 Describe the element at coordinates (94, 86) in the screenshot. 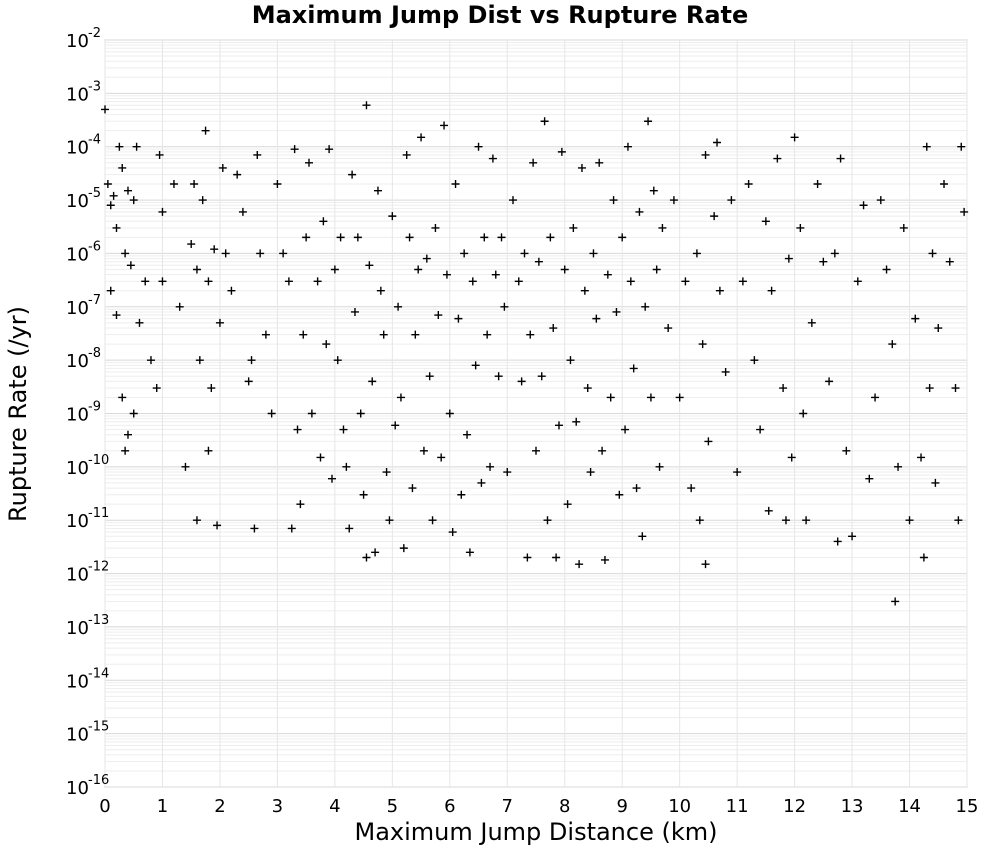

I see `svg-text: -3` at that location.